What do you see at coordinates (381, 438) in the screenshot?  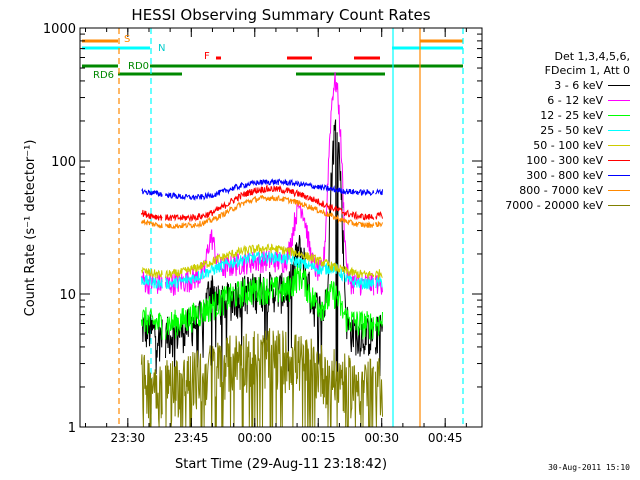 I see `x-tick-label: 00:30` at bounding box center [381, 438].